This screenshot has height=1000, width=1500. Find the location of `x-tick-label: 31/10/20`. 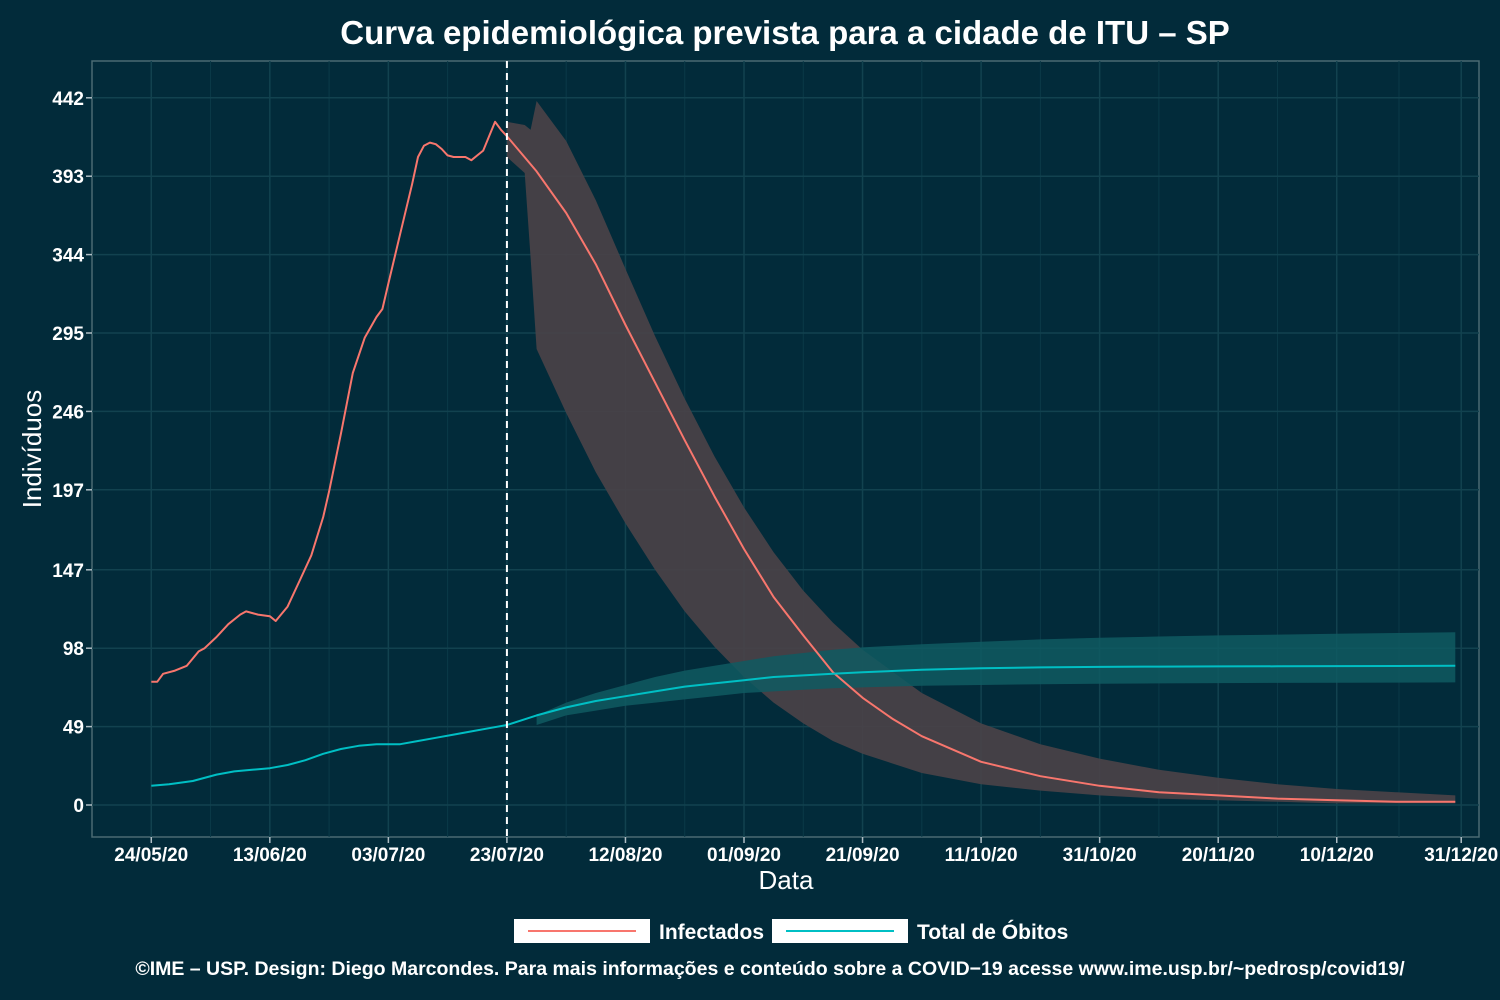

x-tick-label: 31/10/20 is located at coordinates (1100, 855).